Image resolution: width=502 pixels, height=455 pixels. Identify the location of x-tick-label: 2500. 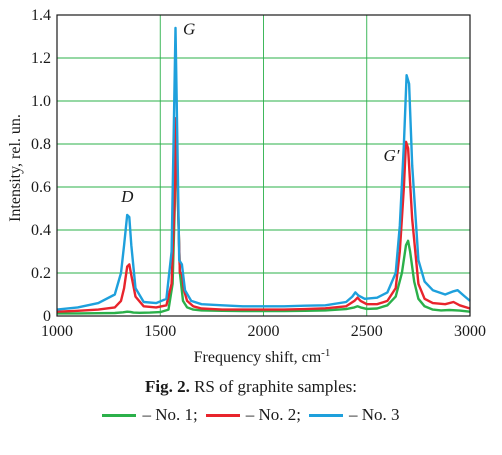
(367, 331).